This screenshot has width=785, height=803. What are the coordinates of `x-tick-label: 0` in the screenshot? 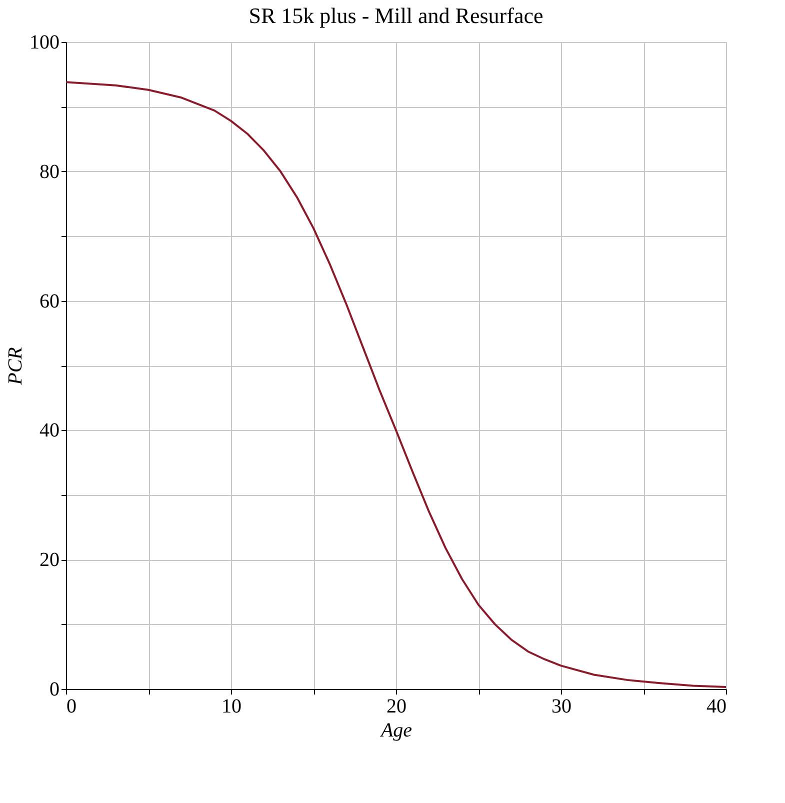 It's located at (71, 707).